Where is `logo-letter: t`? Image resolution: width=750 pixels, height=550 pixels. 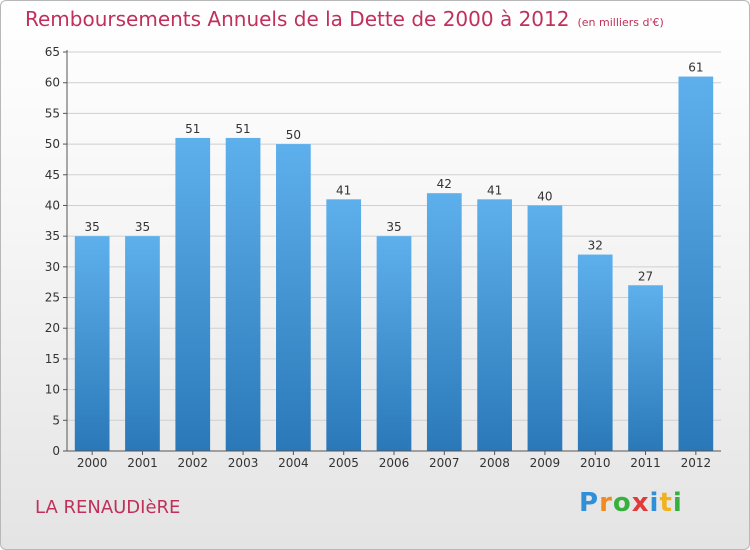
logo-letter: t is located at coordinates (666, 503).